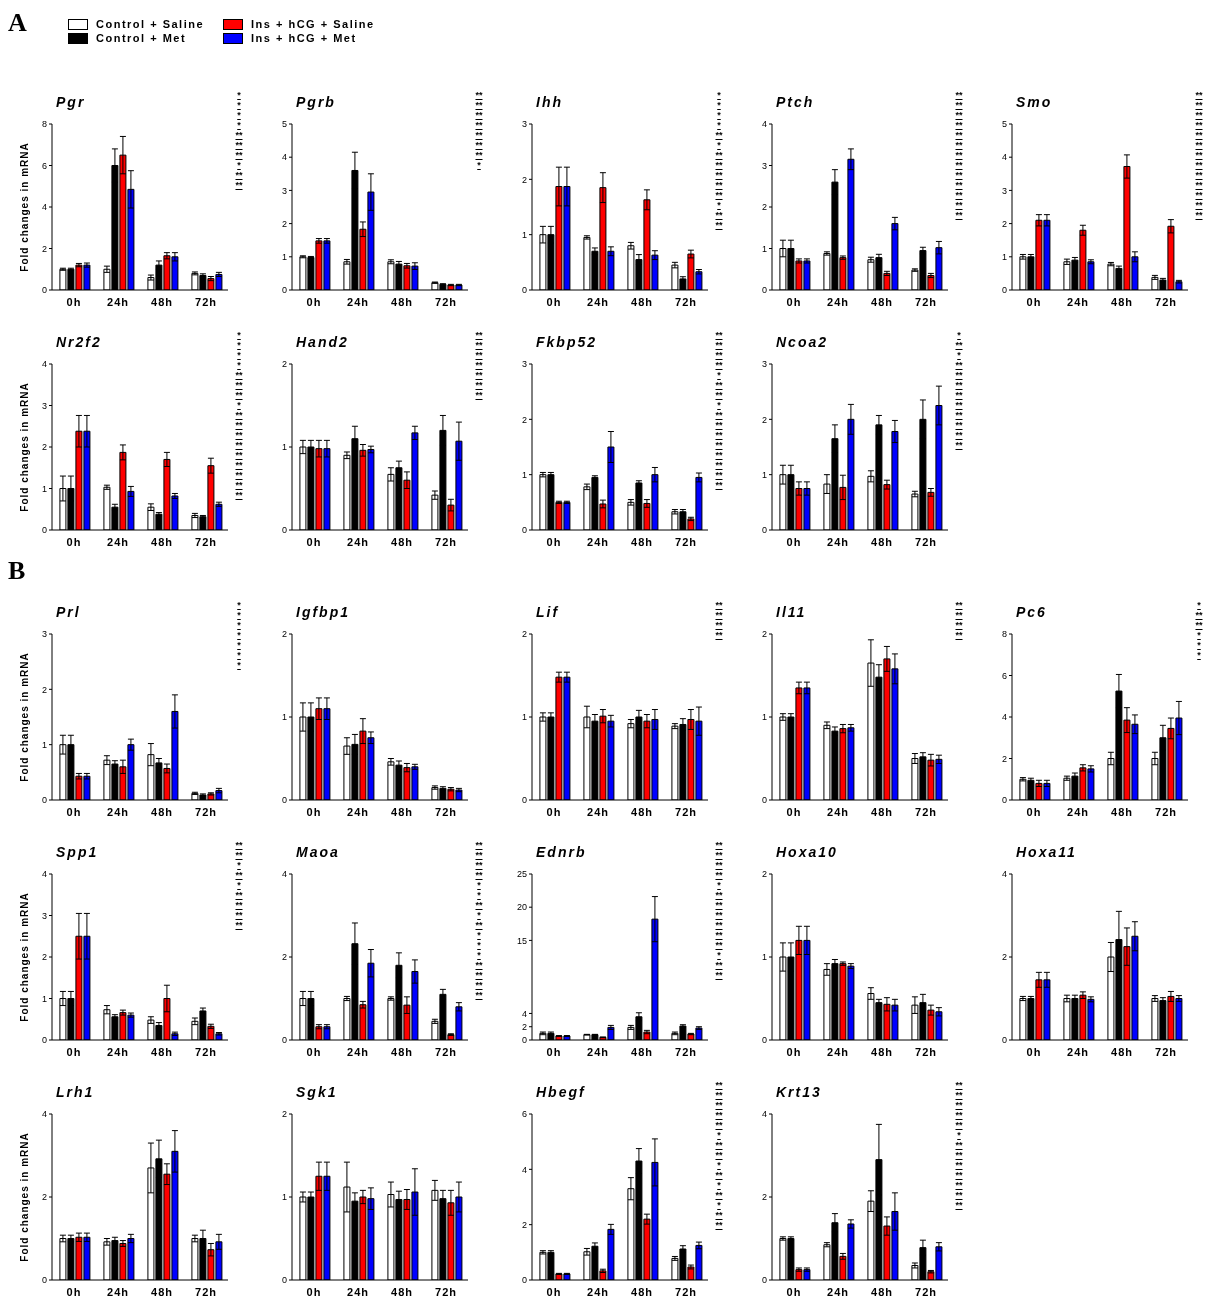  What do you see at coordinates (44, 634) in the screenshot?
I see `y-tick-label: 3` at bounding box center [44, 634].